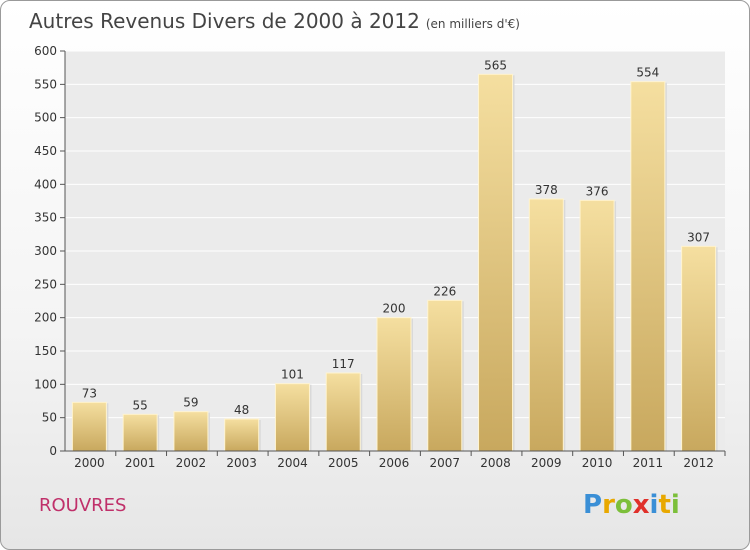  Describe the element at coordinates (45, 351) in the screenshot. I see `y-tick-label: 150` at that location.